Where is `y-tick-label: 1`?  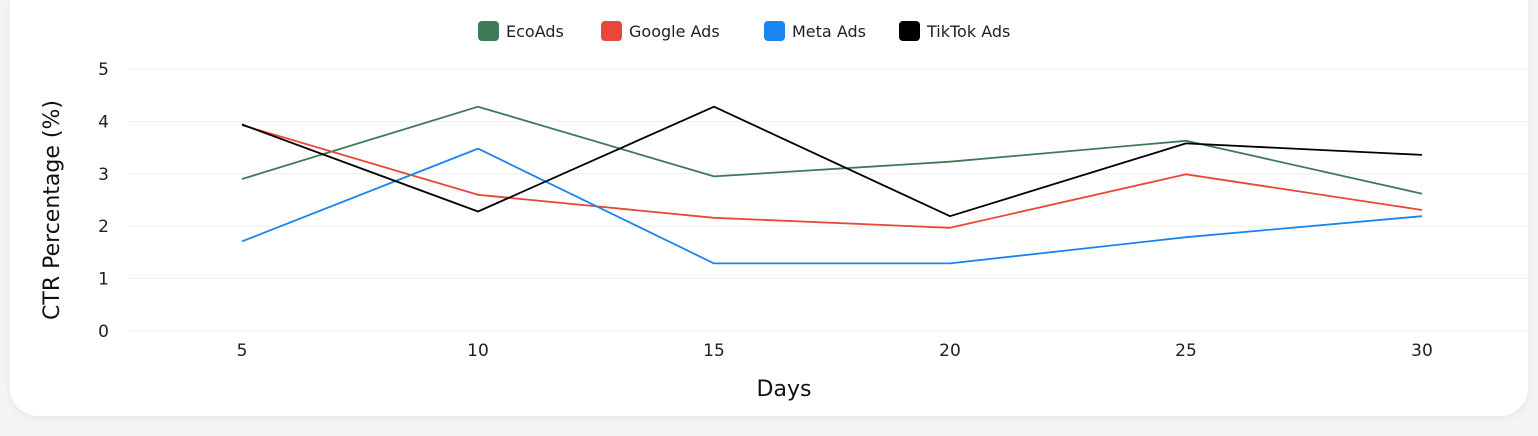
y-tick-label: 1 is located at coordinates (103, 280).